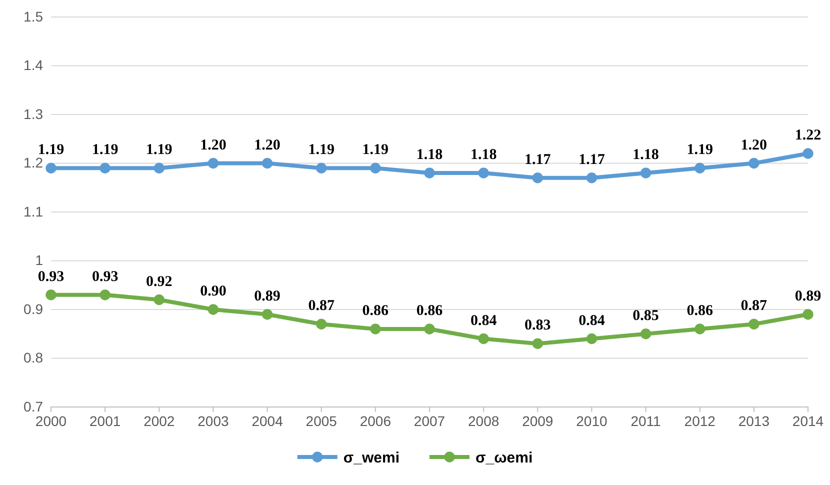 The image size is (830, 485). Describe the element at coordinates (34, 358) in the screenshot. I see `y-tick-label: 0.8` at that location.